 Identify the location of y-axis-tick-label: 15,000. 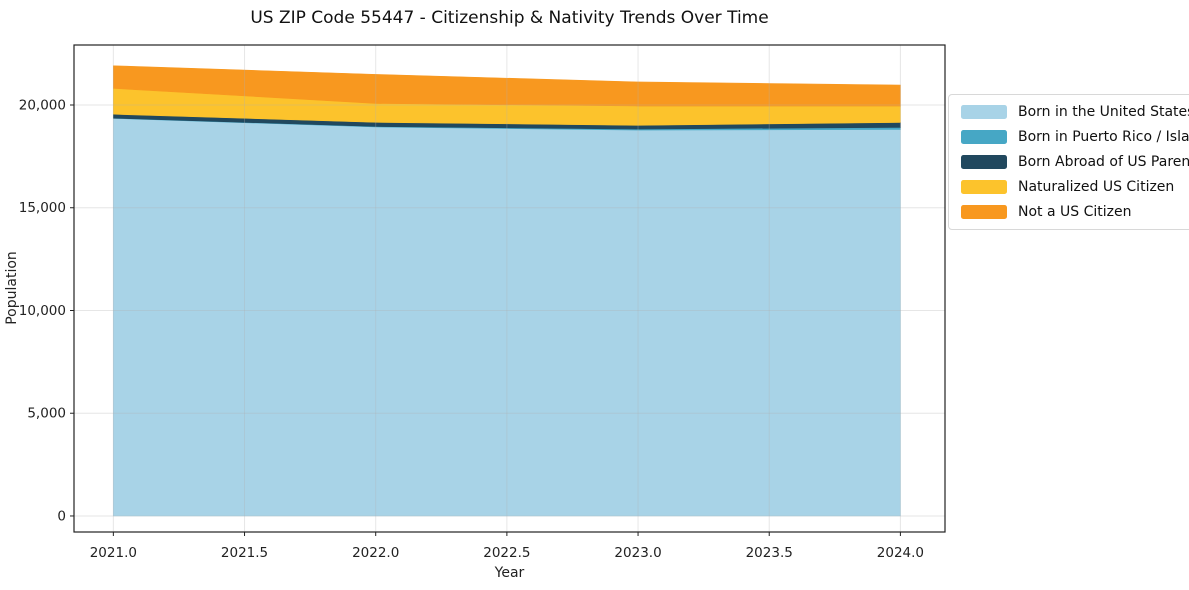
(42, 208).